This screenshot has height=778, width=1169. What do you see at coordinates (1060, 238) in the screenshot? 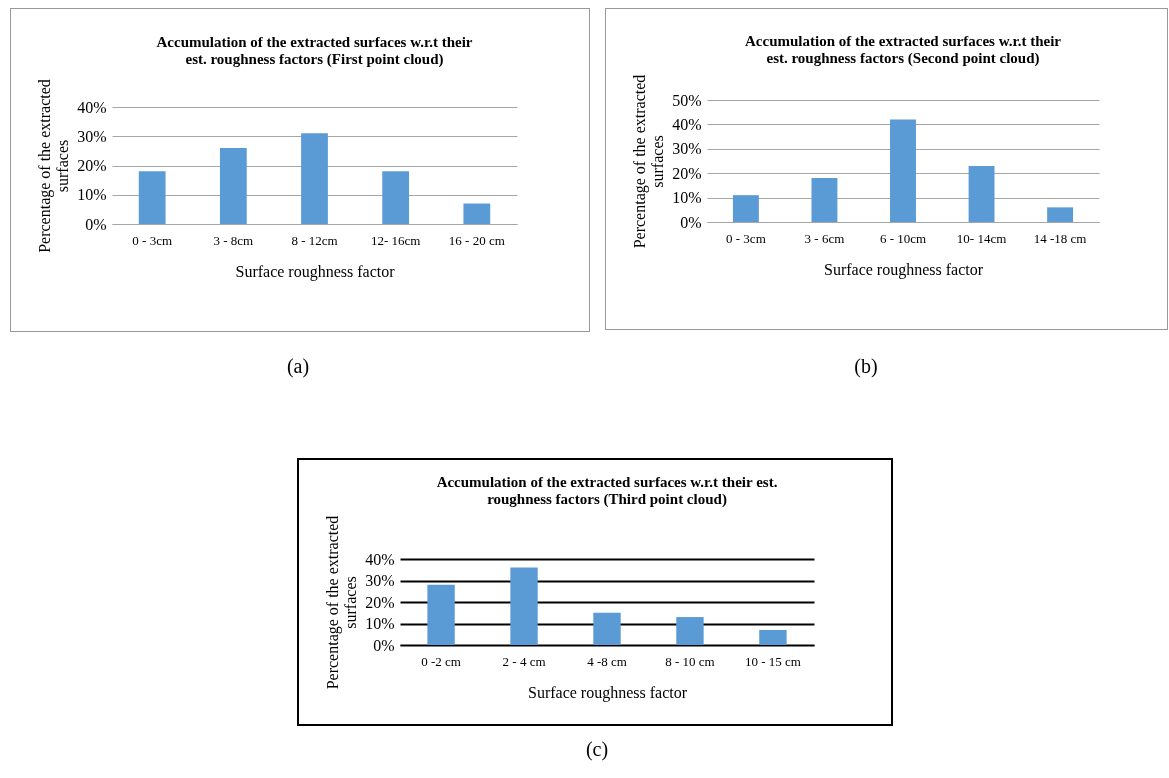
I see `x-tick-label: 14 -18 cm` at bounding box center [1060, 238].